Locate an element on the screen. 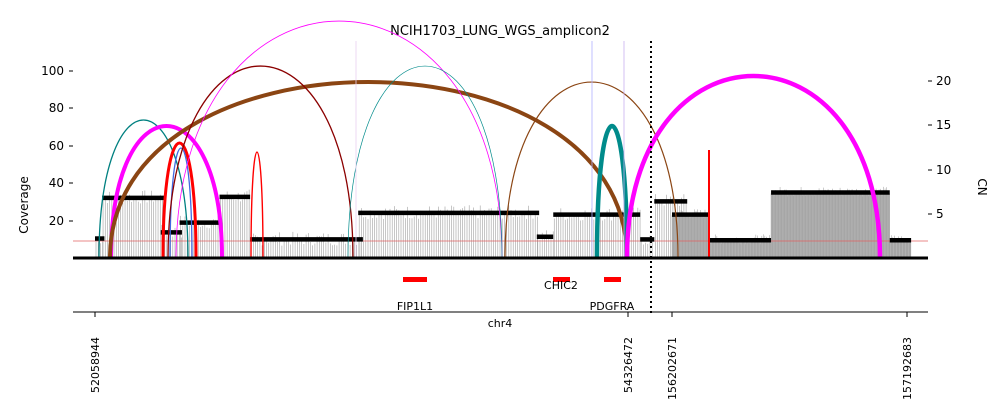 This screenshot has width=1000, height=416. x-axis-label: chr4 is located at coordinates (500, 323).